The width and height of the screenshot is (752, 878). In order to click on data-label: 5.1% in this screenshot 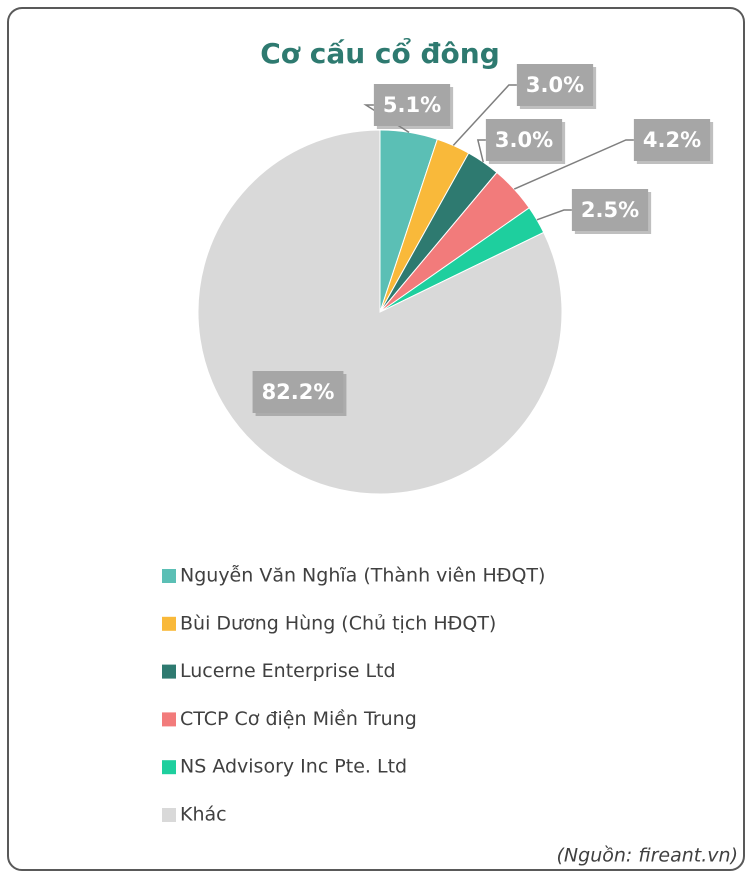, I will do `click(408, 108)`.